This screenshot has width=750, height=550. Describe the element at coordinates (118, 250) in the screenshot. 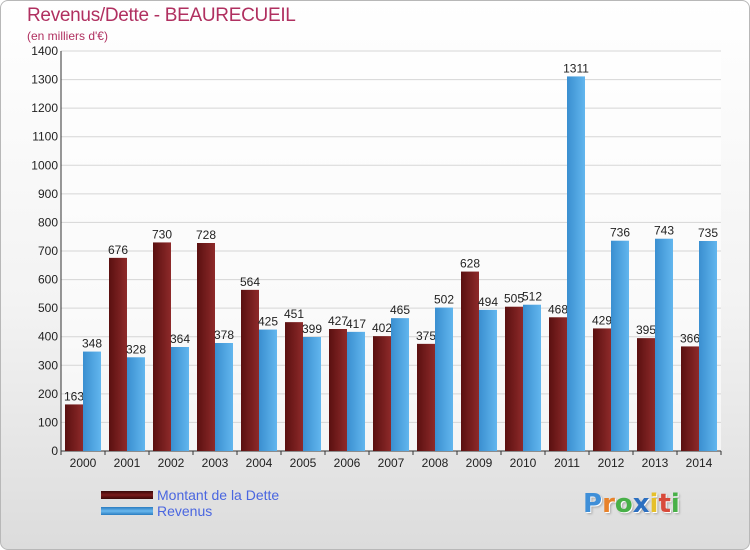

I see `data-label-dette: 676` at that location.